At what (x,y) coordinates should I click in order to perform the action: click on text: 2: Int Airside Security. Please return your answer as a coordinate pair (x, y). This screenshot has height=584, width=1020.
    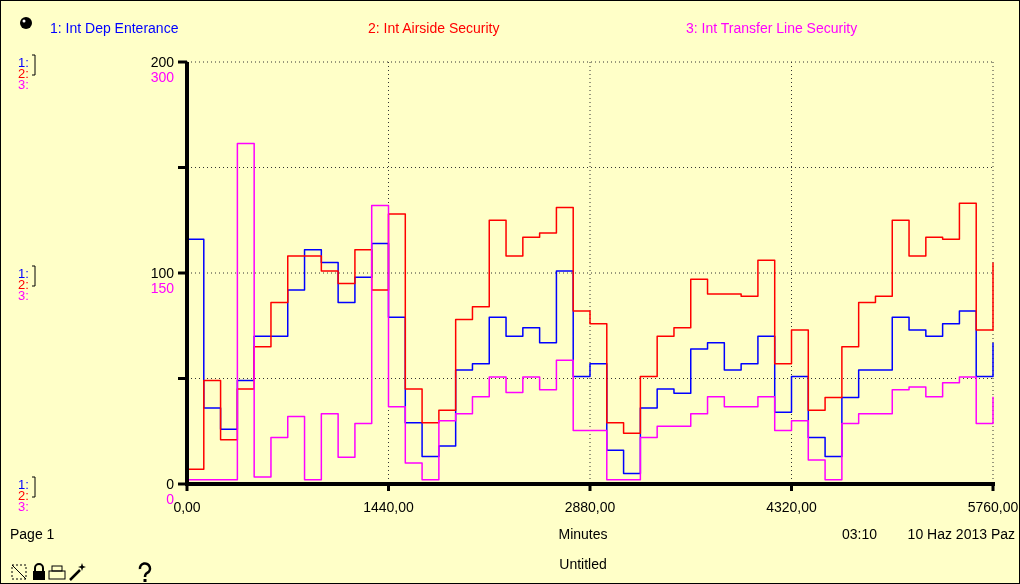
    Looking at the image, I should click on (434, 28).